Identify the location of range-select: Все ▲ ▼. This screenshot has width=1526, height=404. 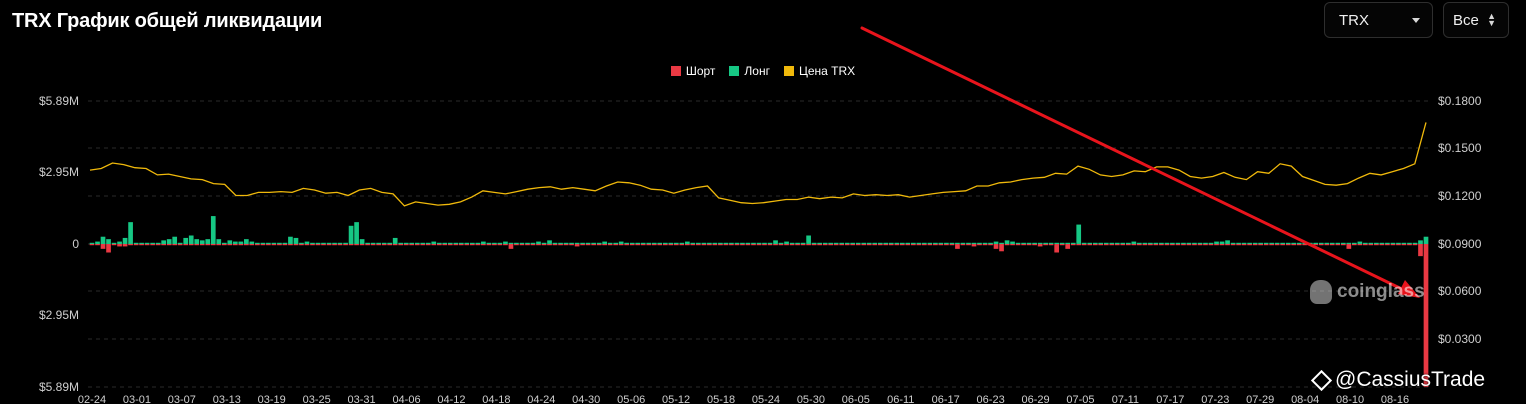
(1476, 20).